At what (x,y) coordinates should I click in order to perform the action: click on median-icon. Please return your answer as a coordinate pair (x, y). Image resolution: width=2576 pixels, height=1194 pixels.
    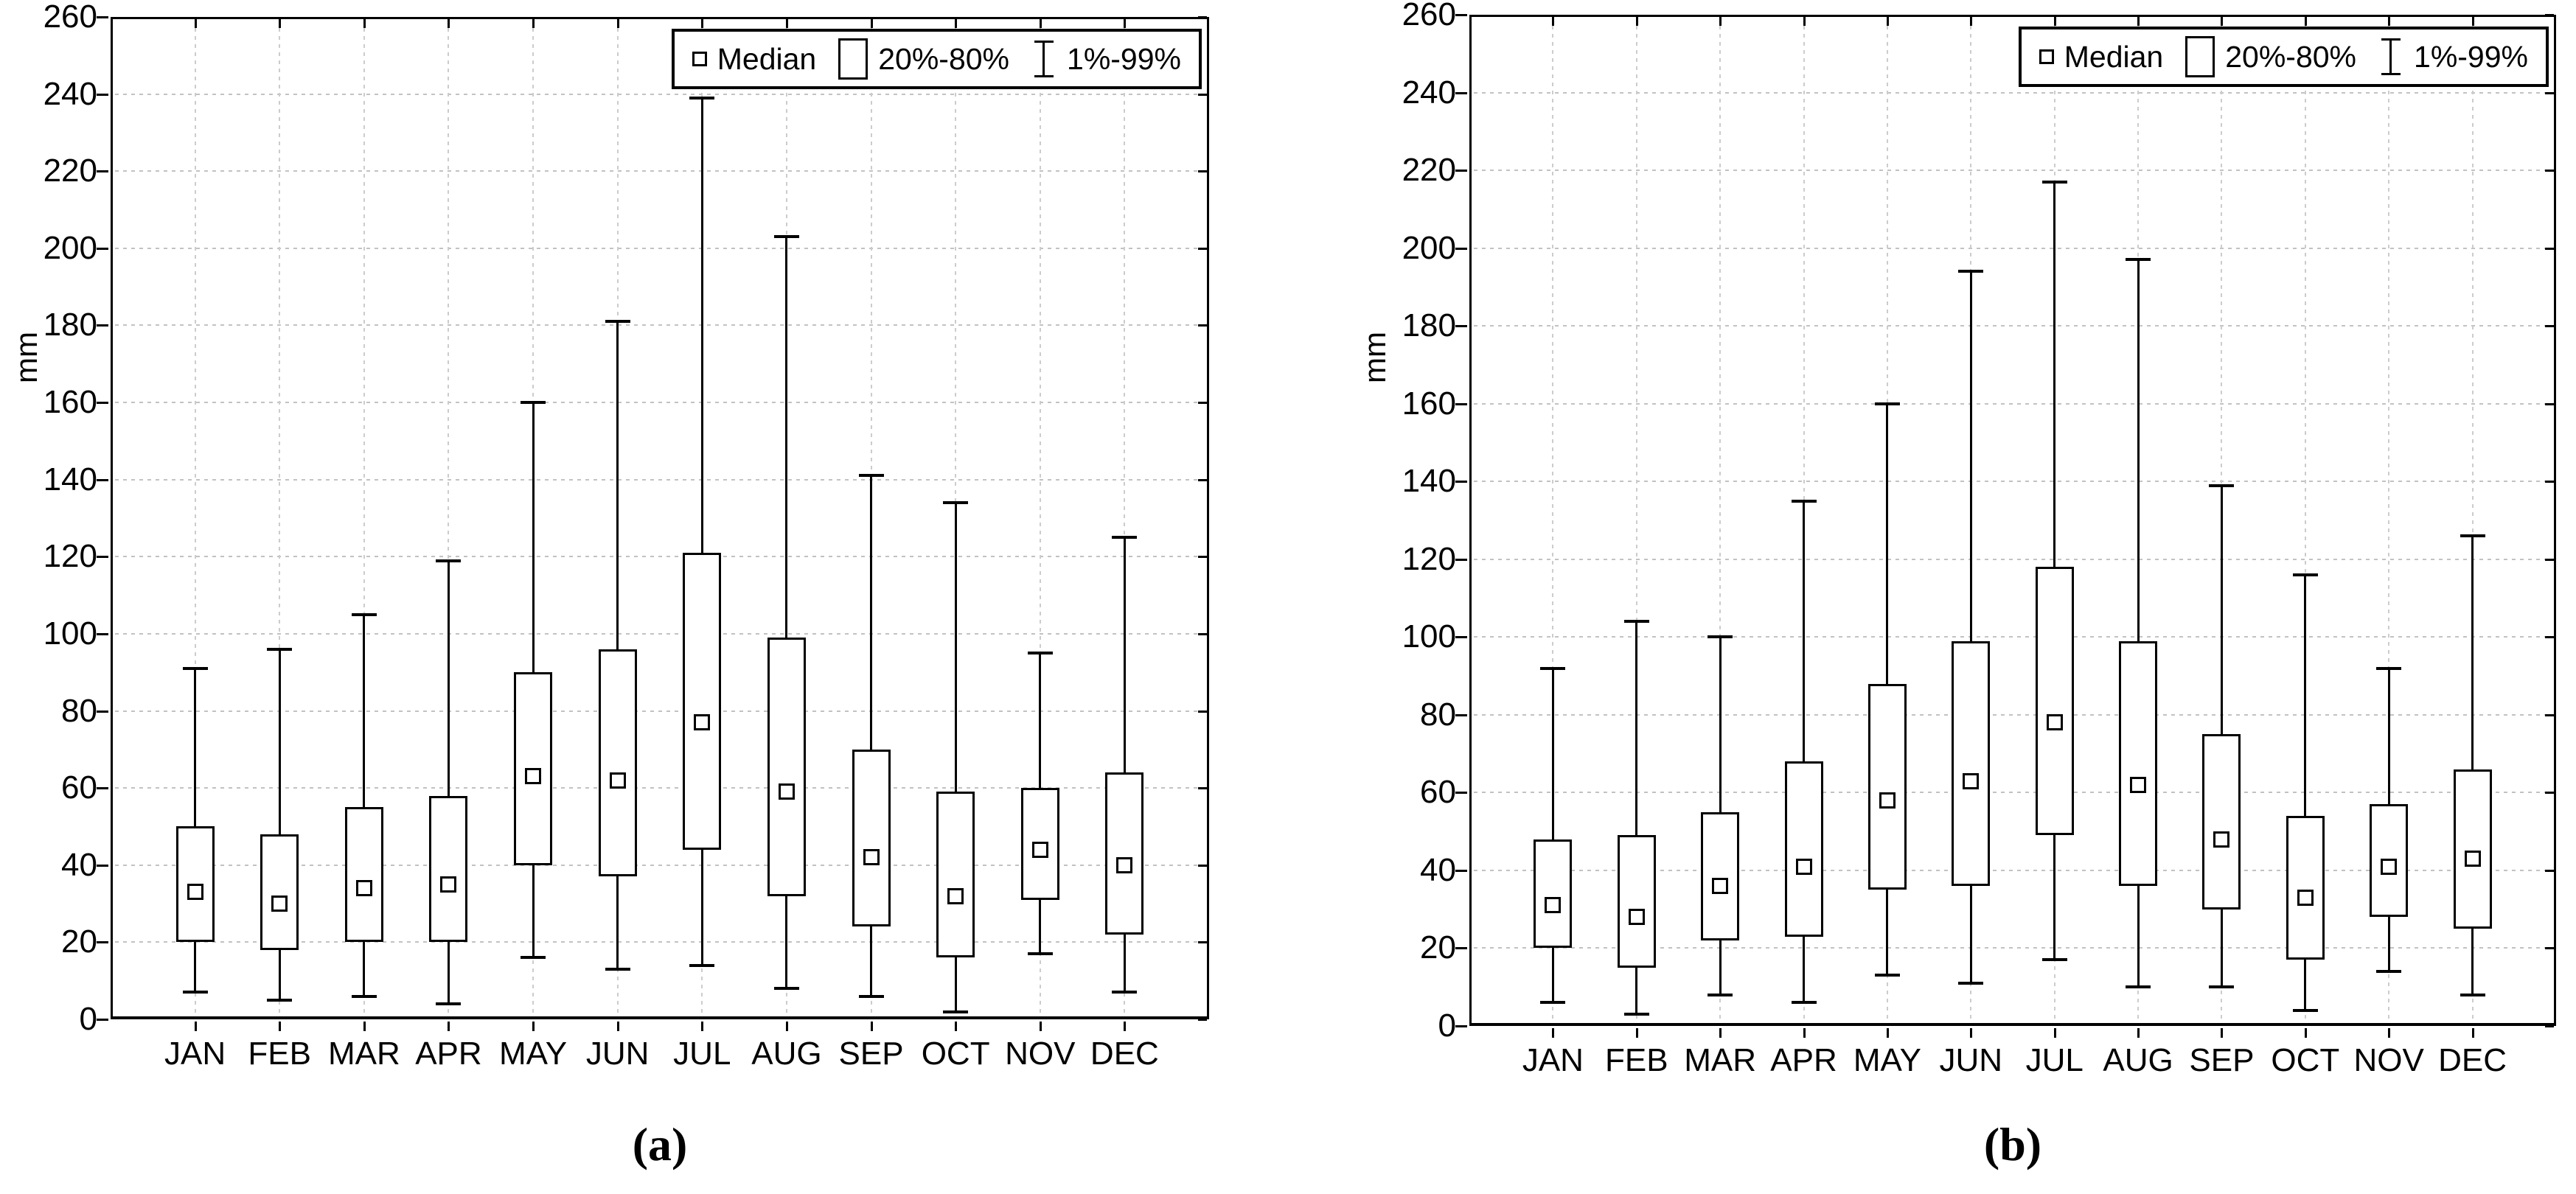
    Looking at the image, I should click on (2047, 57).